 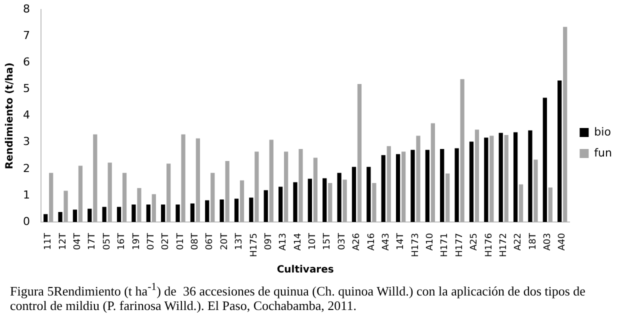 What do you see at coordinates (26, 221) in the screenshot?
I see `y-tick-label: 0` at bounding box center [26, 221].